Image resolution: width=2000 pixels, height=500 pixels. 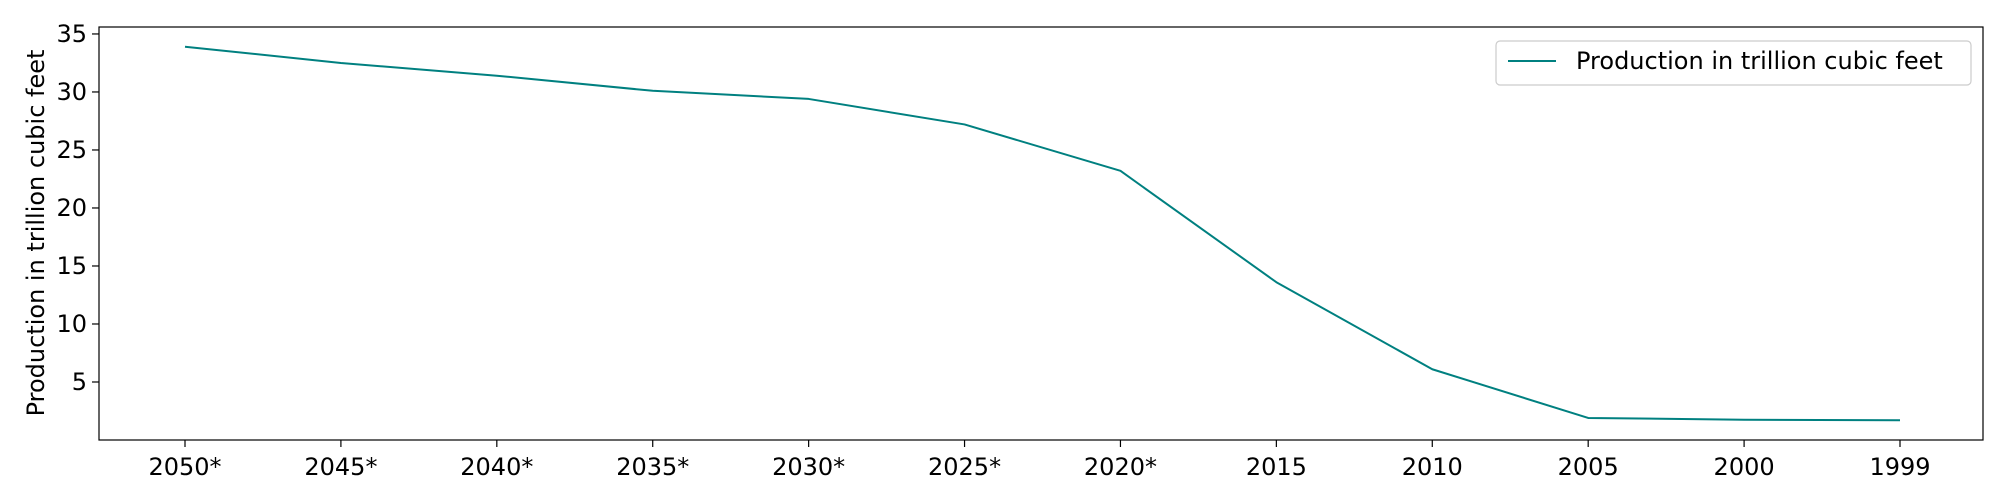 I want to click on x-tick-label: 2025*, so click(x=964, y=467).